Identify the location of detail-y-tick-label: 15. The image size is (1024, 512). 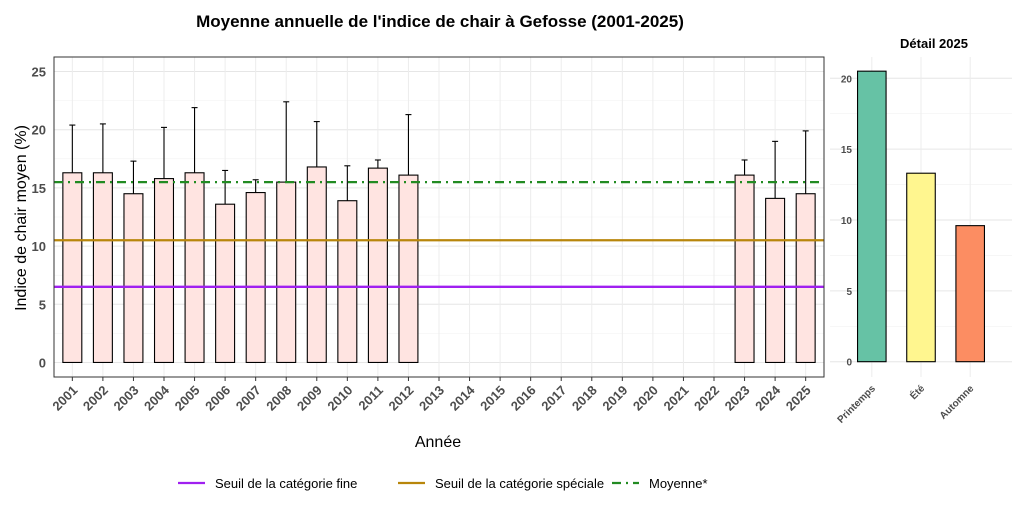
(847, 150).